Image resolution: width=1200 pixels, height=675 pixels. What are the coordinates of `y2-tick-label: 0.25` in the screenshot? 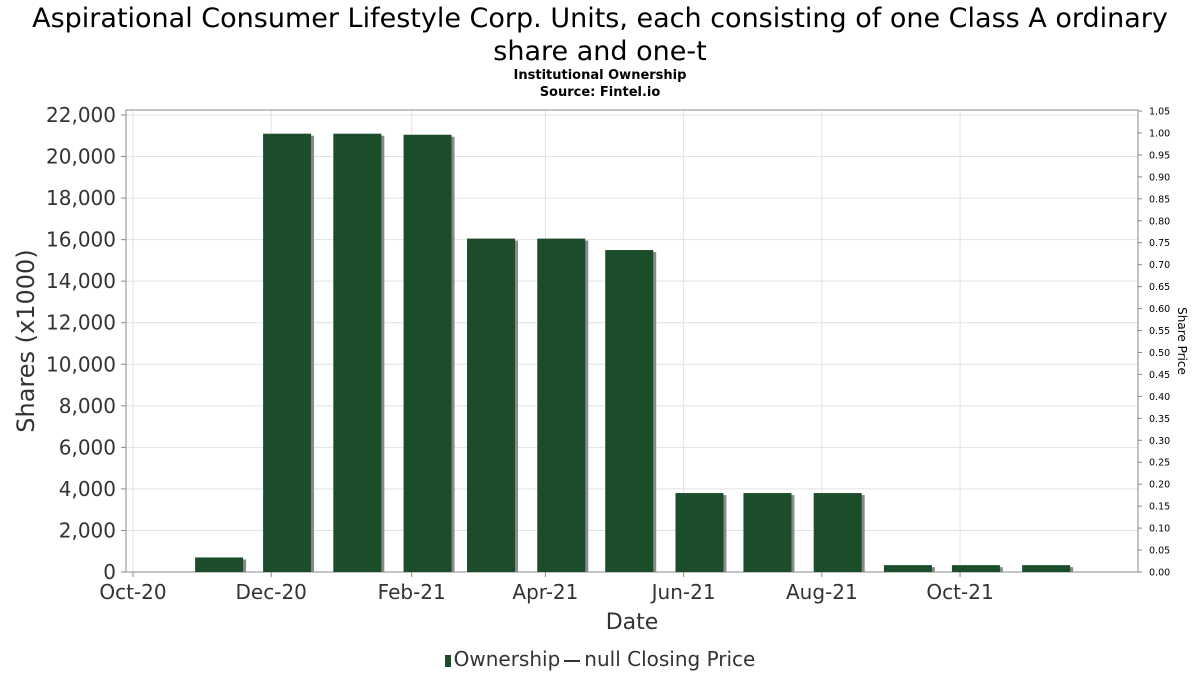 It's located at (1159, 463).